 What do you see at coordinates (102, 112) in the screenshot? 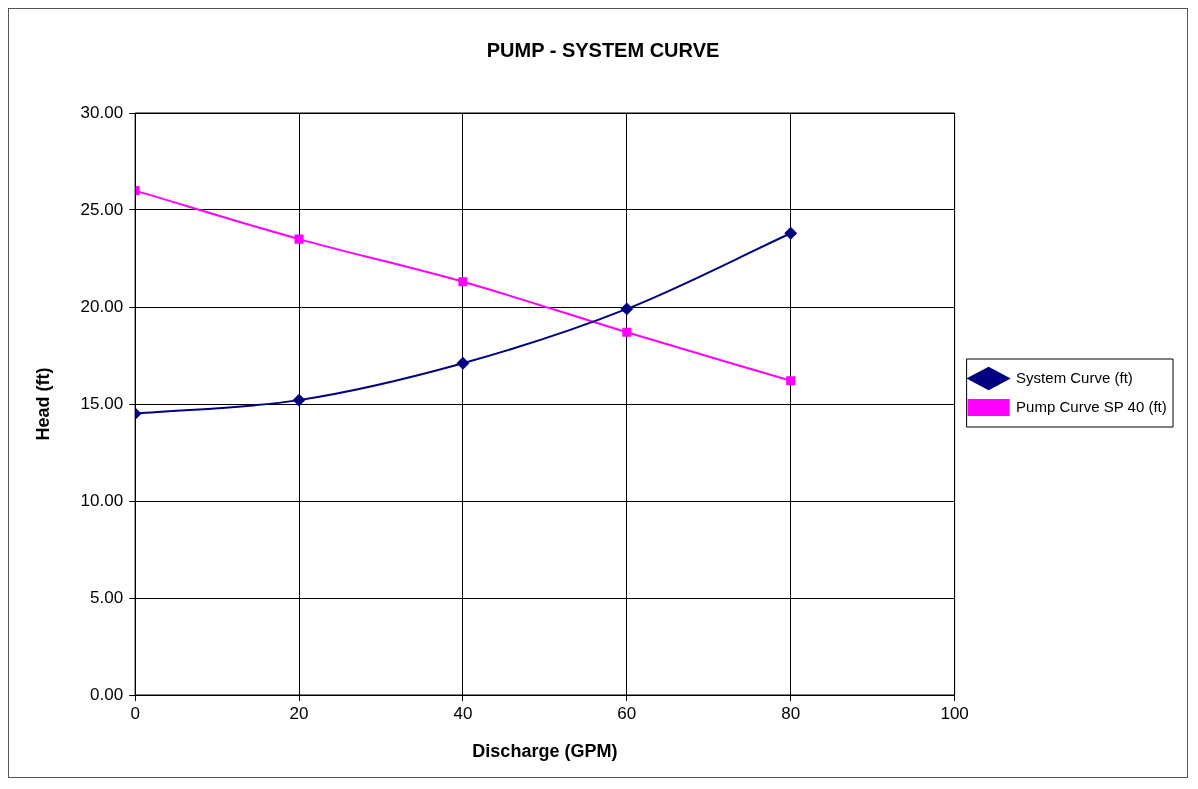
I see `y-tick-label: 30.00` at bounding box center [102, 112].